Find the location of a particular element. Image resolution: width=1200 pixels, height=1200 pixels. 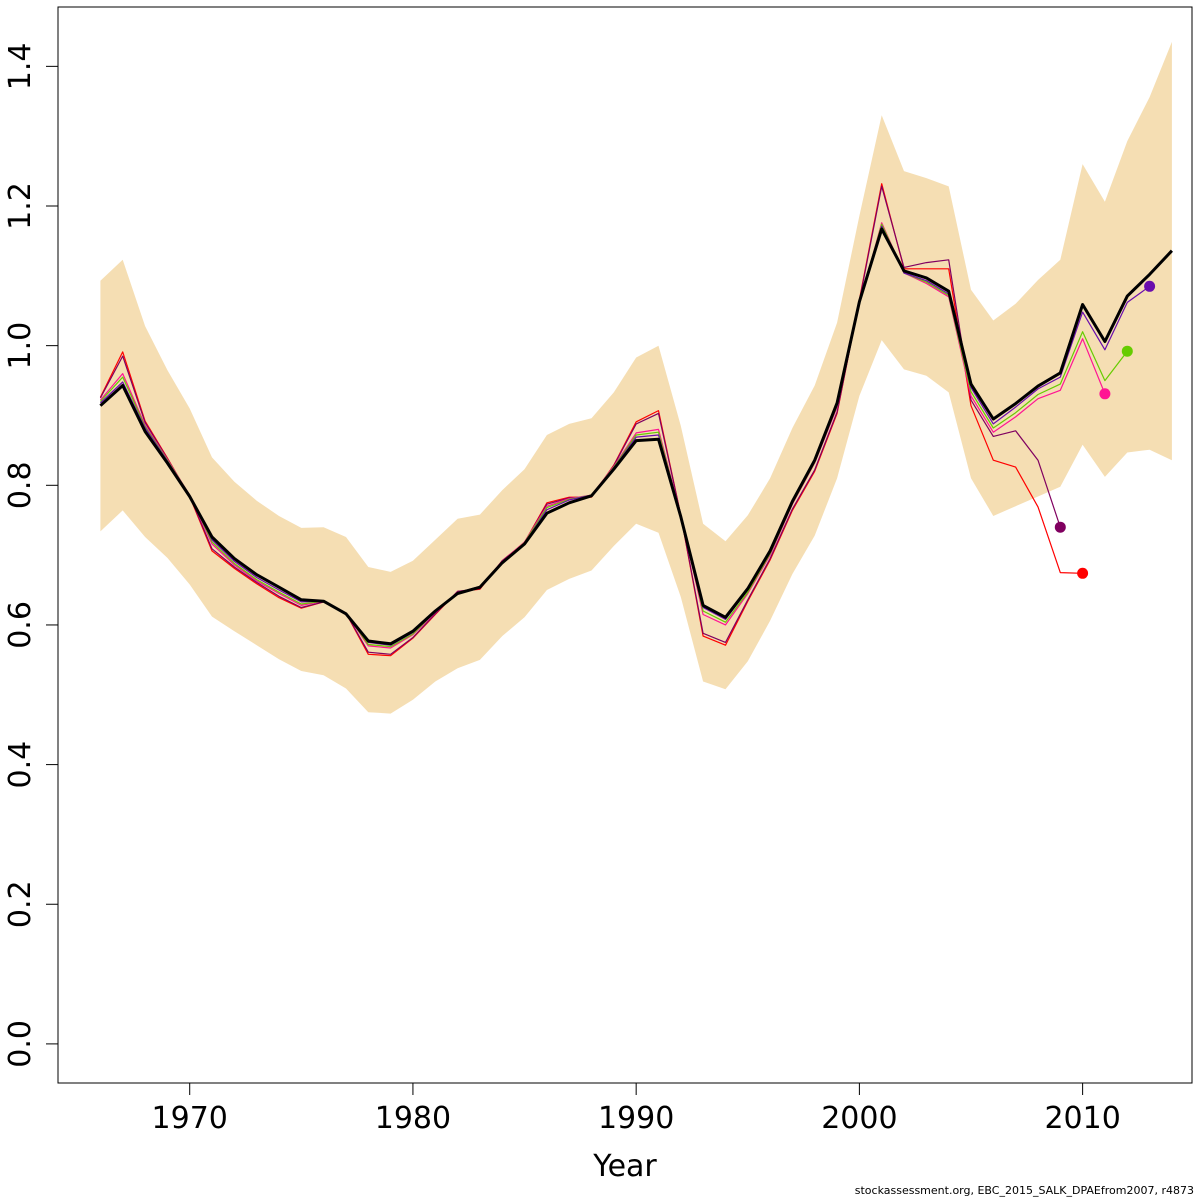

y-tick-label: 0.8 is located at coordinates (20, 485).